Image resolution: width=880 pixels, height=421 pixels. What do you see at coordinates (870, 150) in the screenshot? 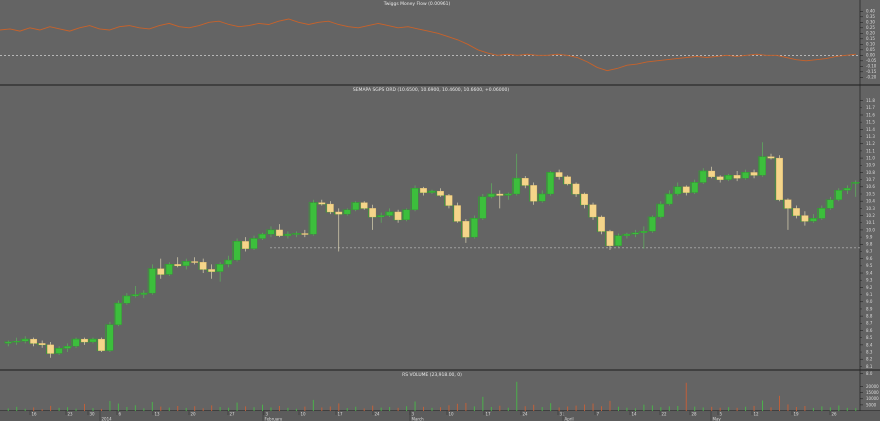
I see `price-minor-tick-label: 11.1` at bounding box center [870, 150].